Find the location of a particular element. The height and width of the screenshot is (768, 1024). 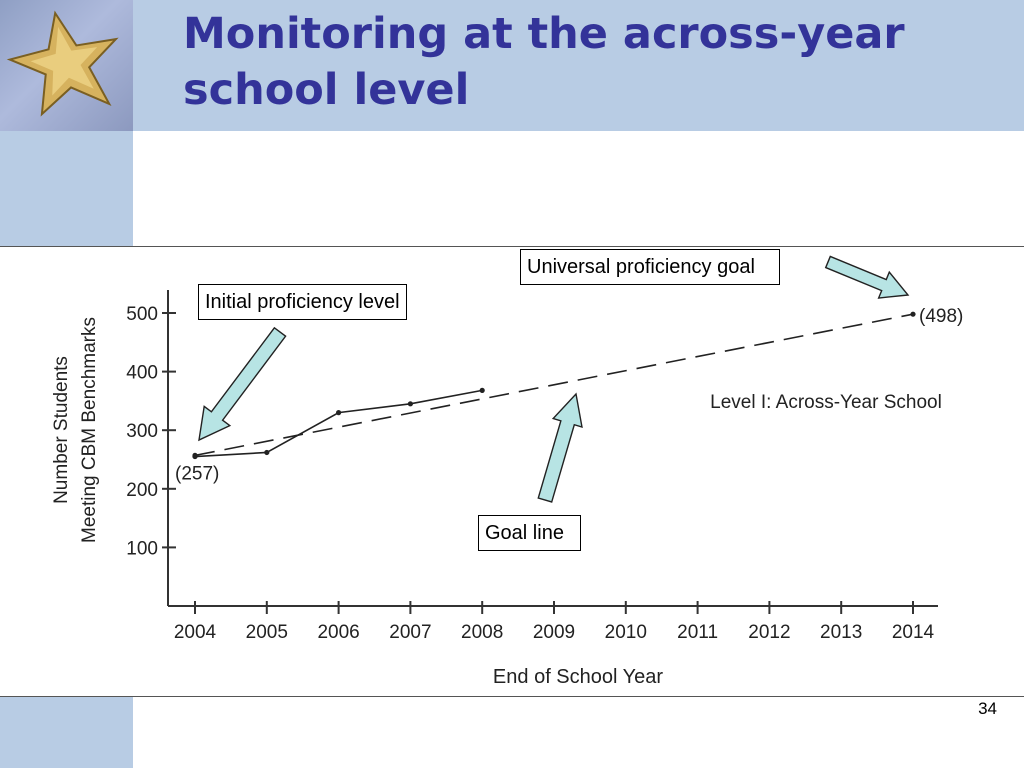

goal-line-series is located at coordinates (554, 385).